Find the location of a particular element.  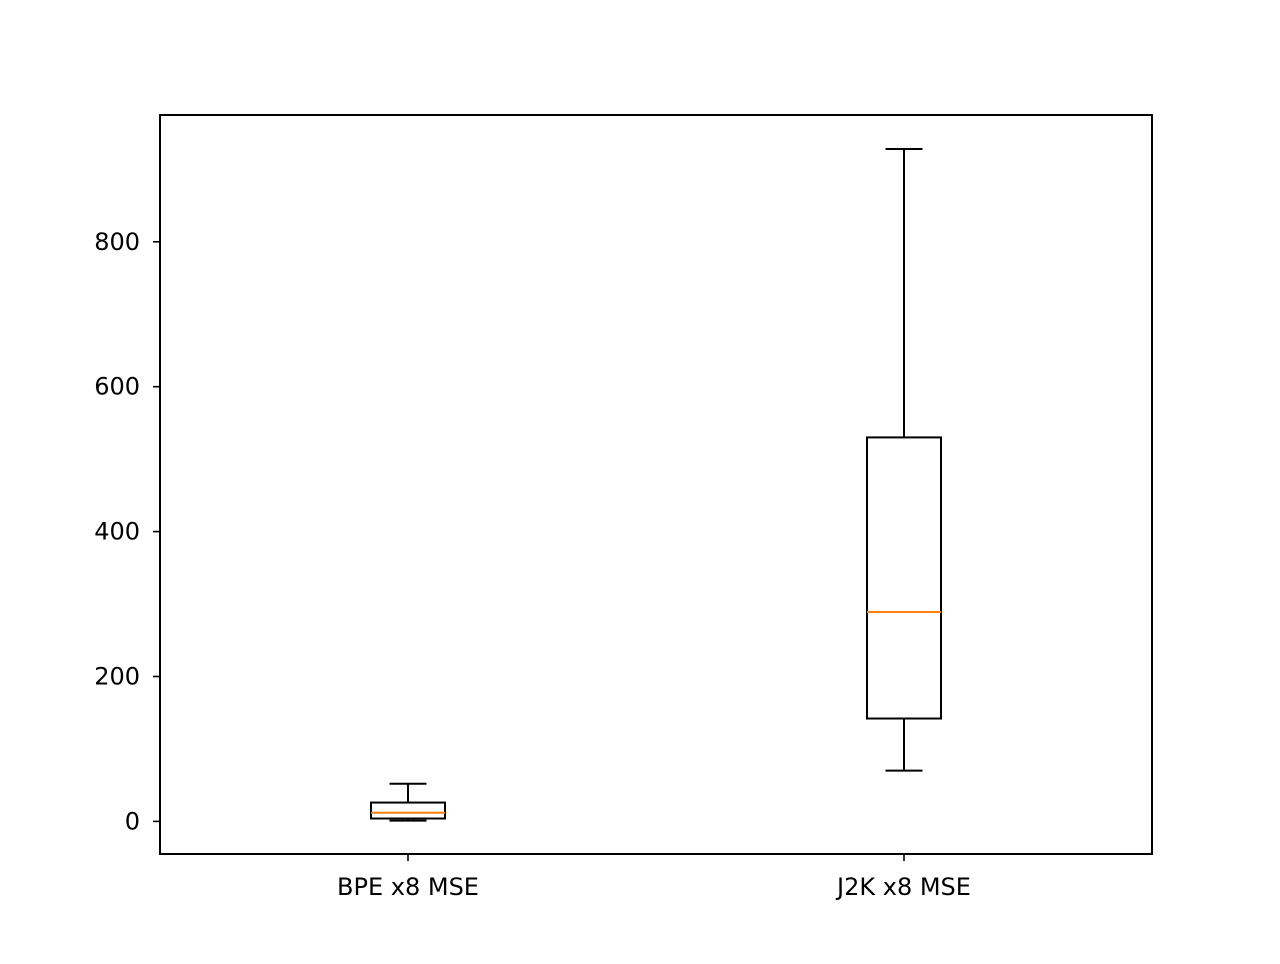

x-axis: BPE x8 MSE J2K x8 MSE is located at coordinates (654, 877).